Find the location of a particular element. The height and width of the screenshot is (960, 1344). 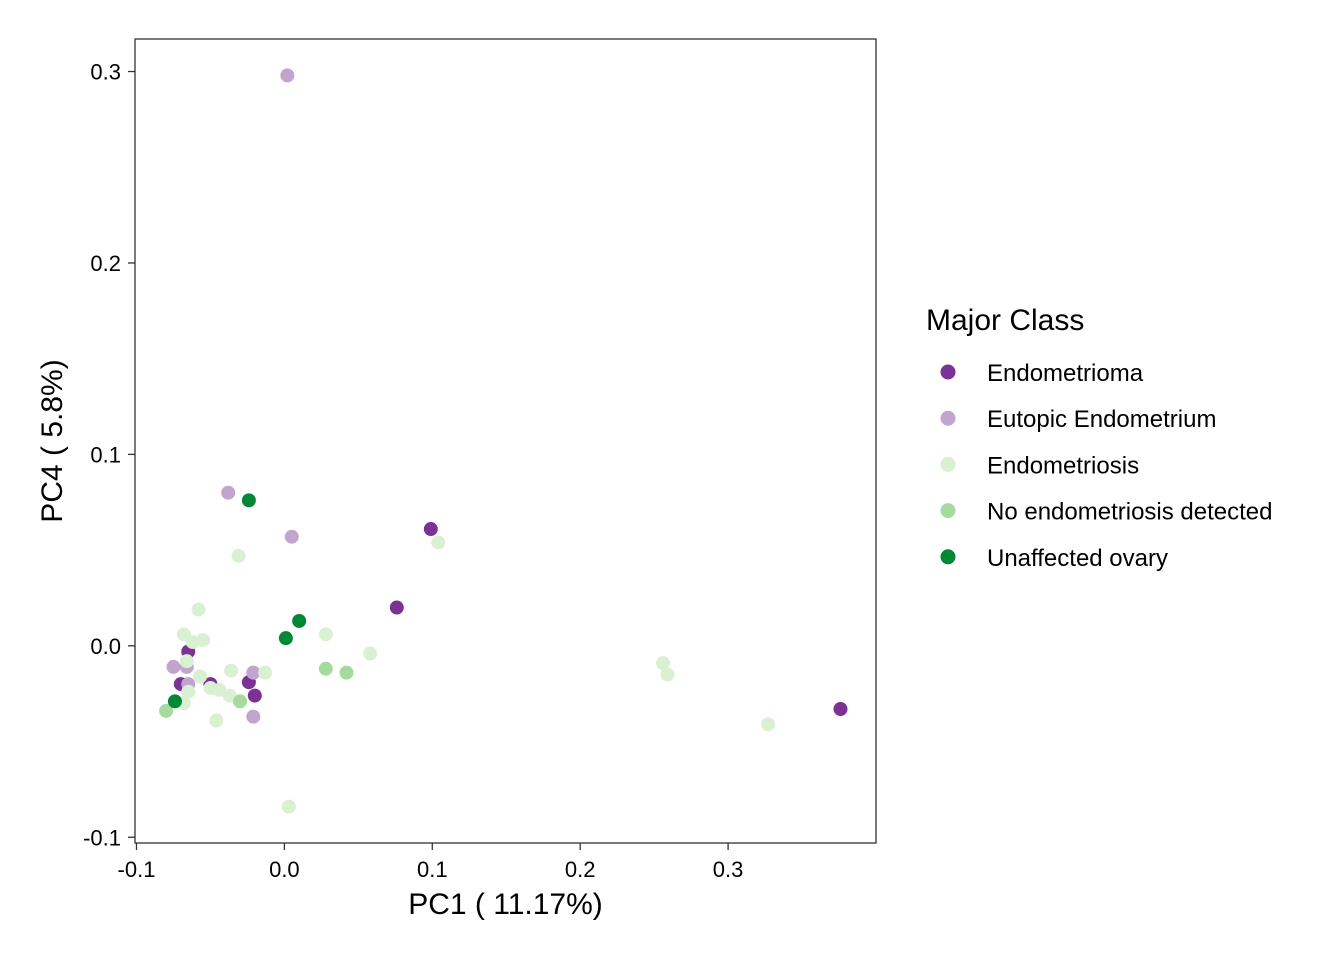

series-unaffected-ovary is located at coordinates (237, 601).